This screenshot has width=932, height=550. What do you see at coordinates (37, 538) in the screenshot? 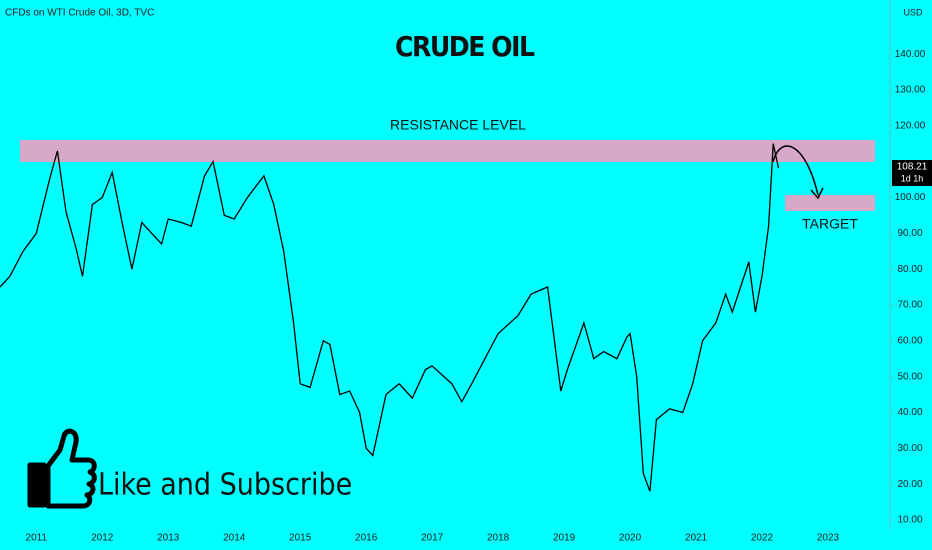
I see `x-tick-label: 2011` at bounding box center [37, 538].